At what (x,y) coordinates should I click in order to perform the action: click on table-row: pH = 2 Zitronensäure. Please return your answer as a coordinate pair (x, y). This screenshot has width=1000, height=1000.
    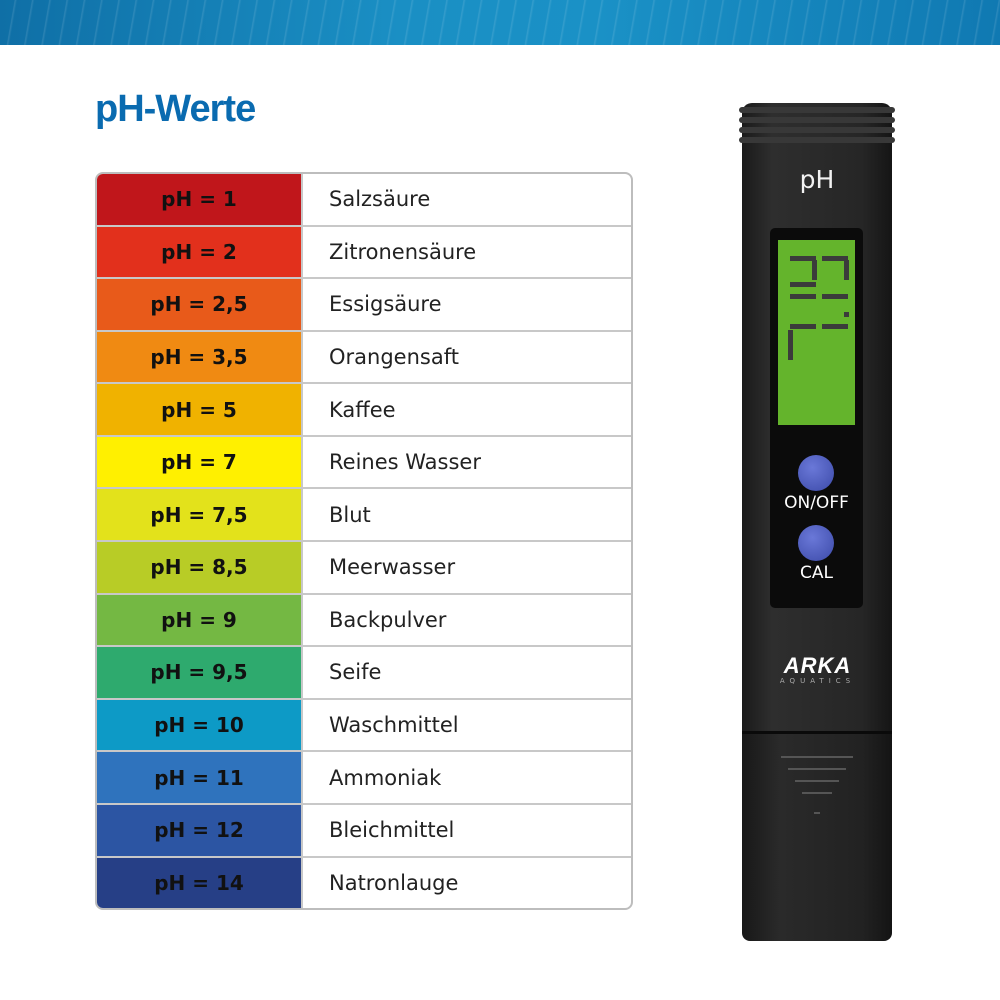
    Looking at the image, I should click on (364, 251).